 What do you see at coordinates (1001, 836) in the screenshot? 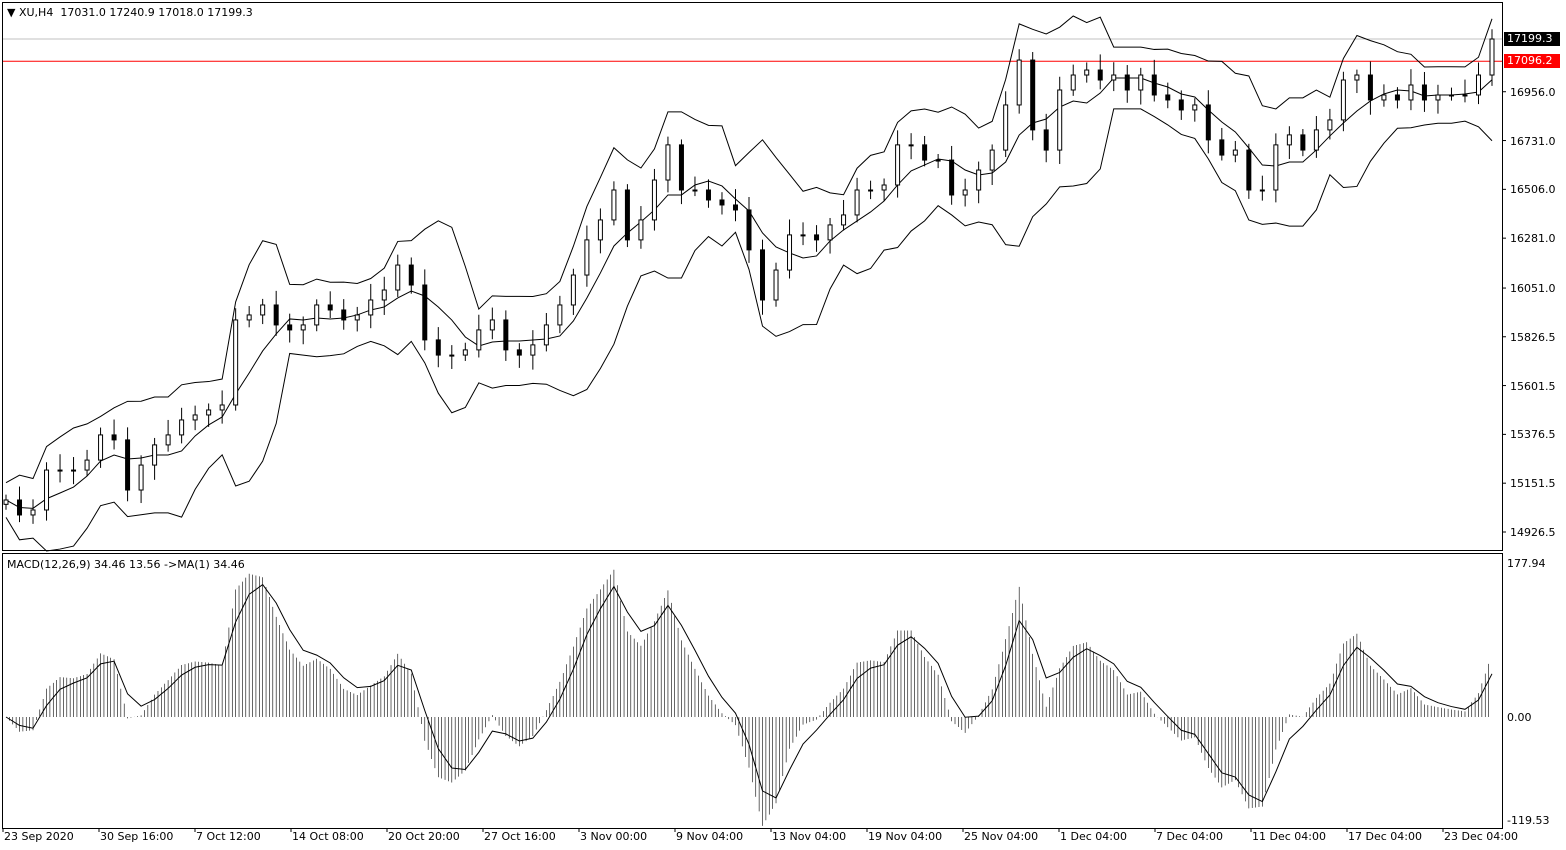
I see `time-axis-label: 25 Nov 04:00` at bounding box center [1001, 836].